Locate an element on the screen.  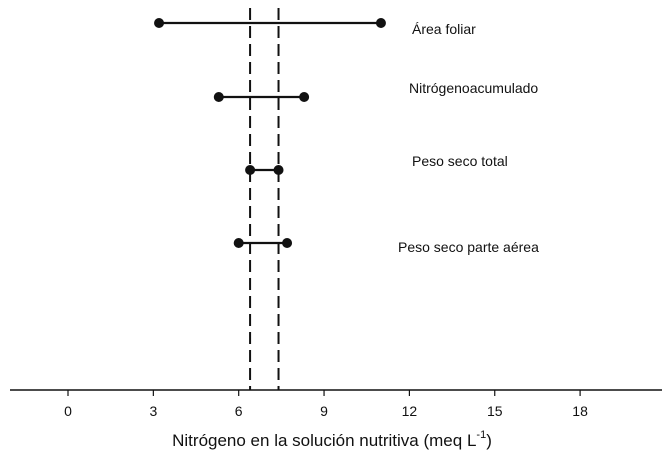
x-tick-label: 6 is located at coordinates (239, 411).